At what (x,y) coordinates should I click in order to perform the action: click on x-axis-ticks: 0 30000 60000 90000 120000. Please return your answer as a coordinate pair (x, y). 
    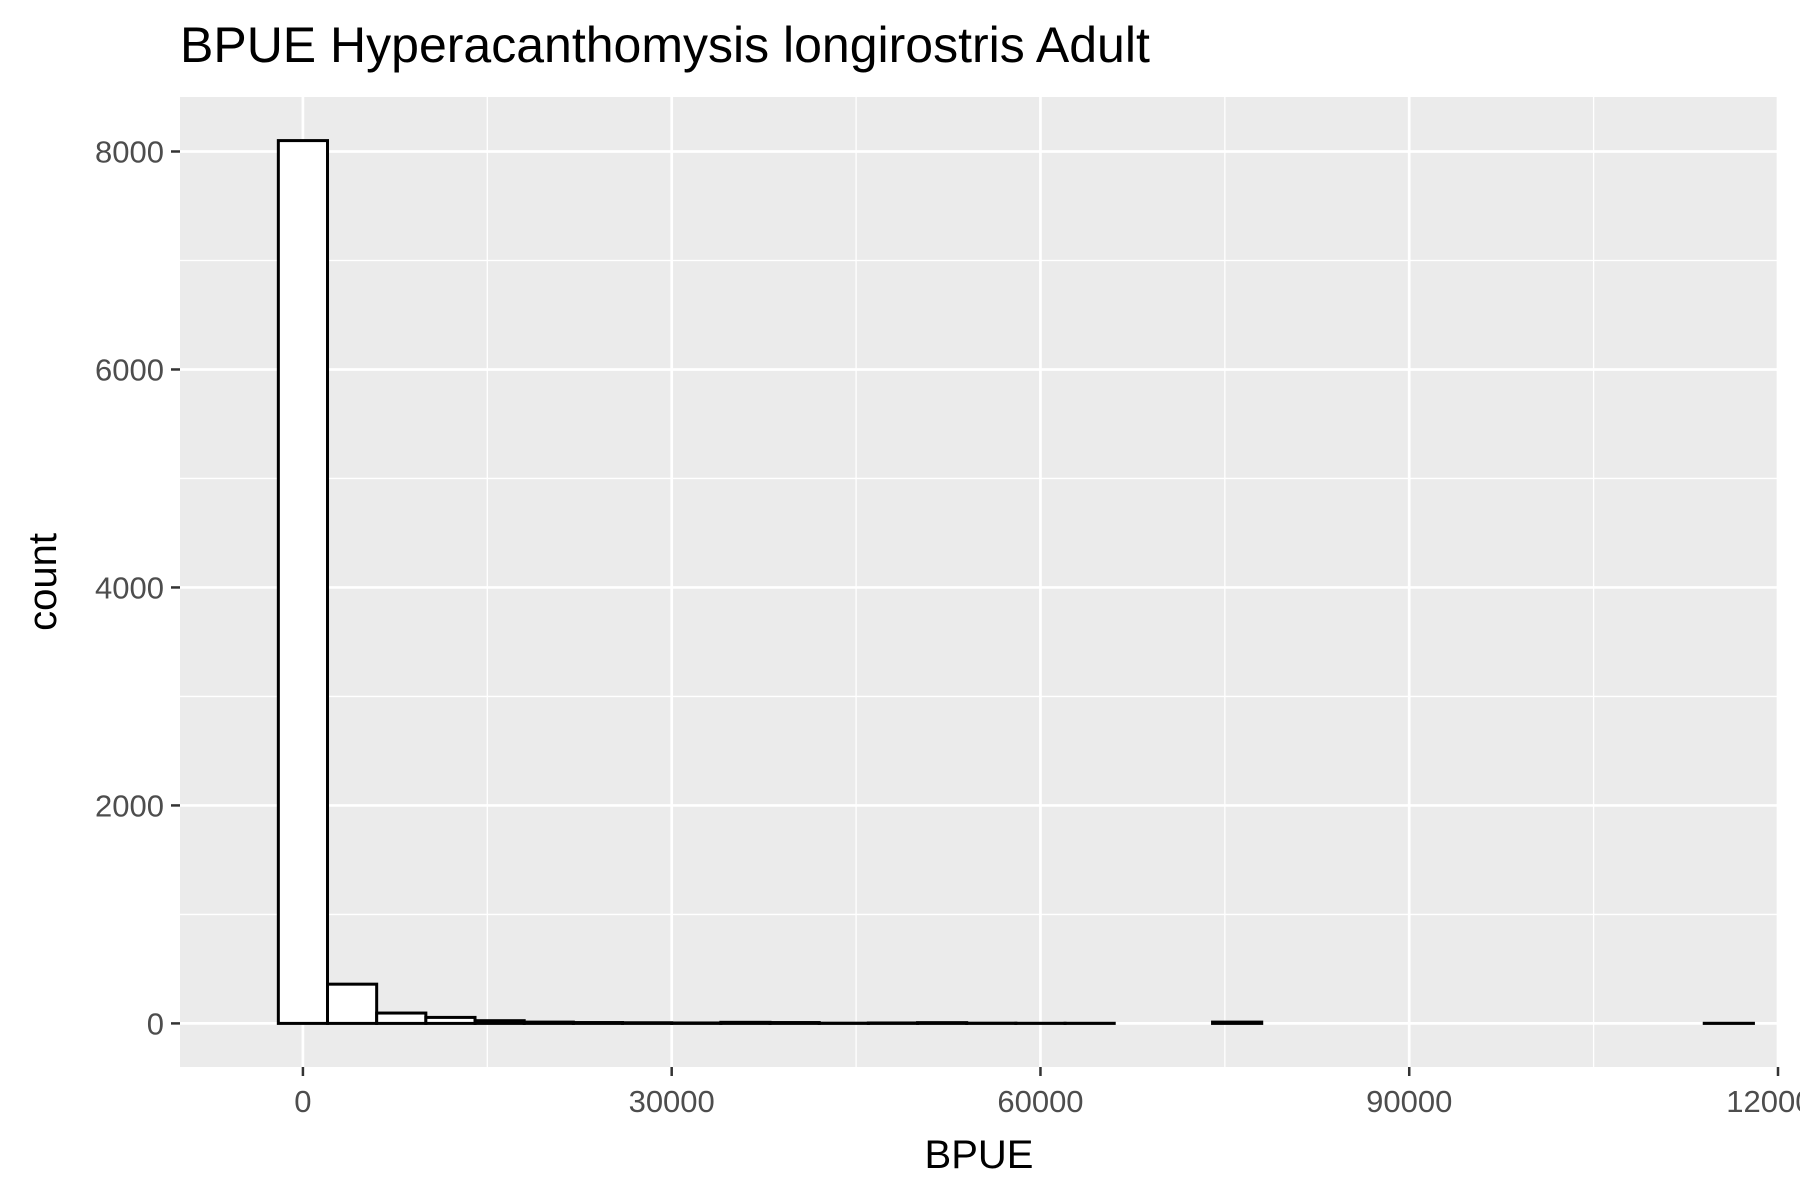
    Looking at the image, I should click on (1047, 1093).